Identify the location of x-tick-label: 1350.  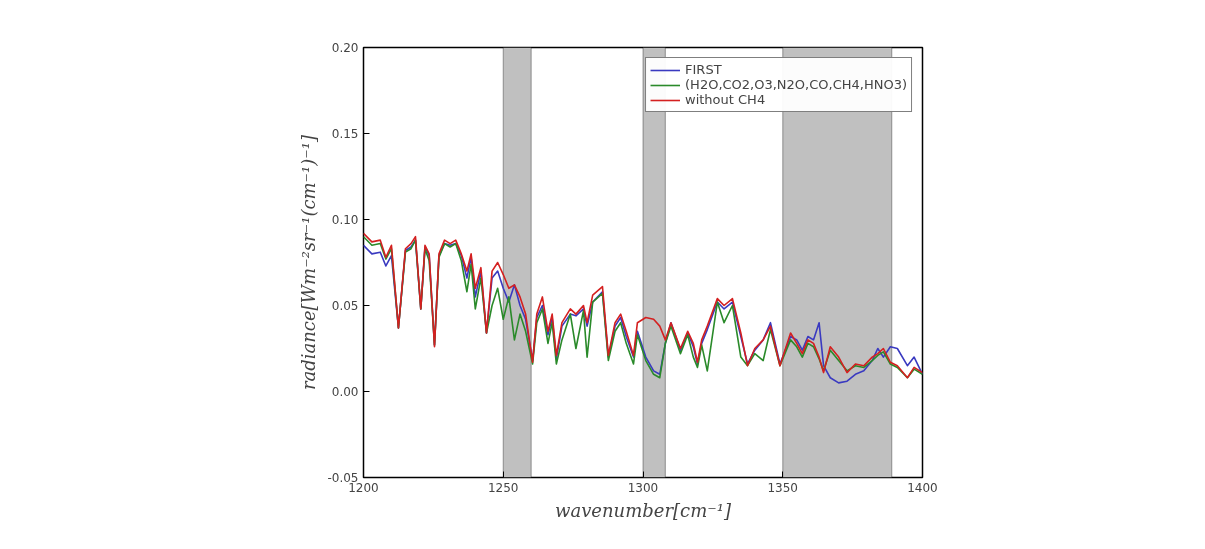
(783, 487).